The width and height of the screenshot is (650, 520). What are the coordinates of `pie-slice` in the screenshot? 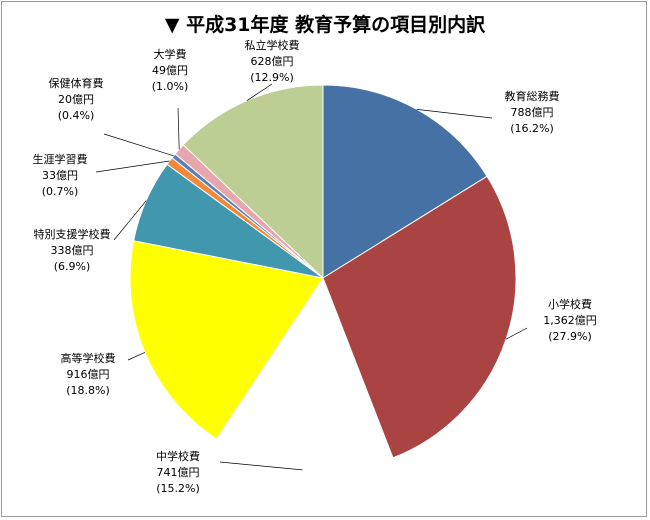 It's located at (226, 340).